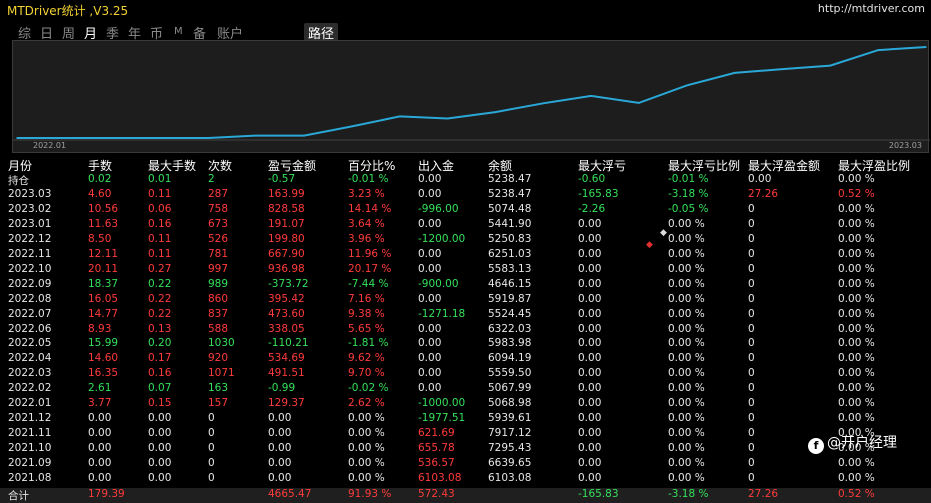 Image resolution: width=931 pixels, height=503 pixels. Describe the element at coordinates (510, 238) in the screenshot. I see `table-cell: 5250.83` at that location.